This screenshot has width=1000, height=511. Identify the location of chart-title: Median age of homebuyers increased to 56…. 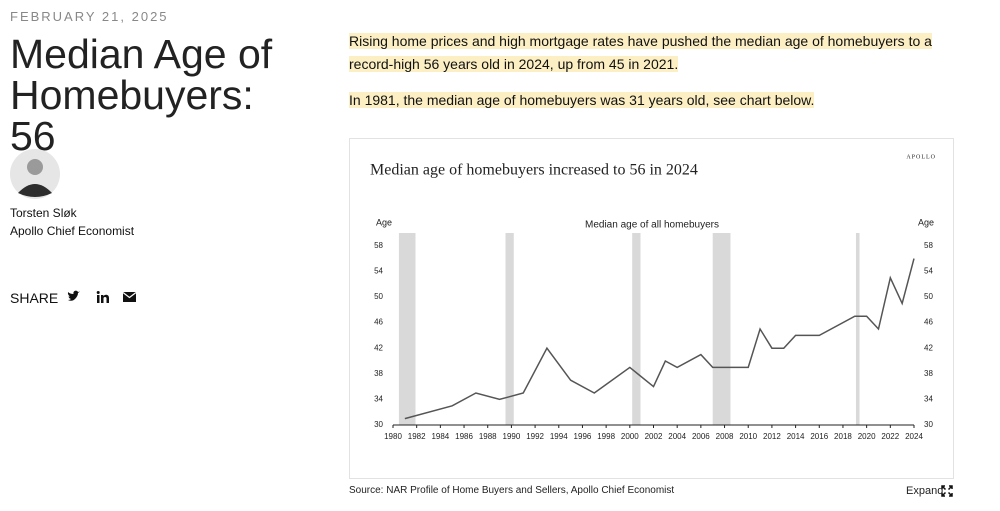
(534, 170).